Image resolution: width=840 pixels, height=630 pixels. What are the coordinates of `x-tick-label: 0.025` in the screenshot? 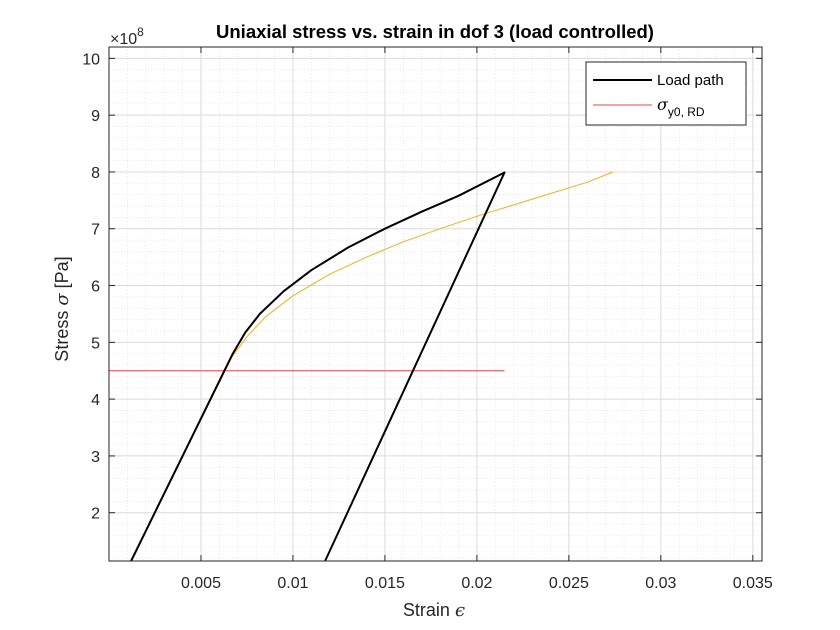 It's located at (569, 583).